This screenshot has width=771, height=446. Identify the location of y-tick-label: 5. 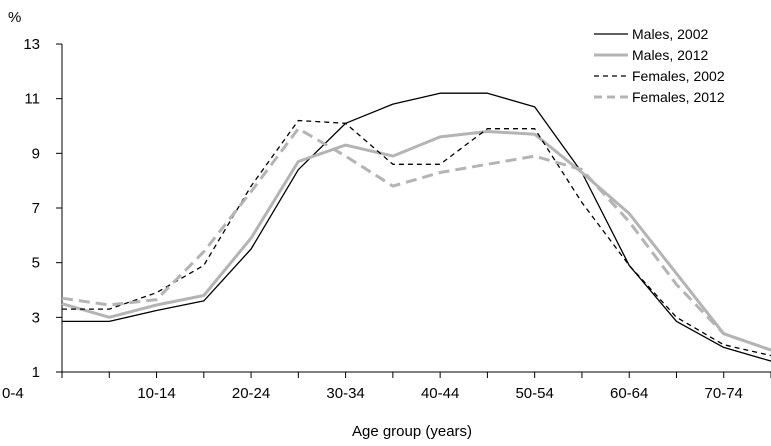
(36, 263).